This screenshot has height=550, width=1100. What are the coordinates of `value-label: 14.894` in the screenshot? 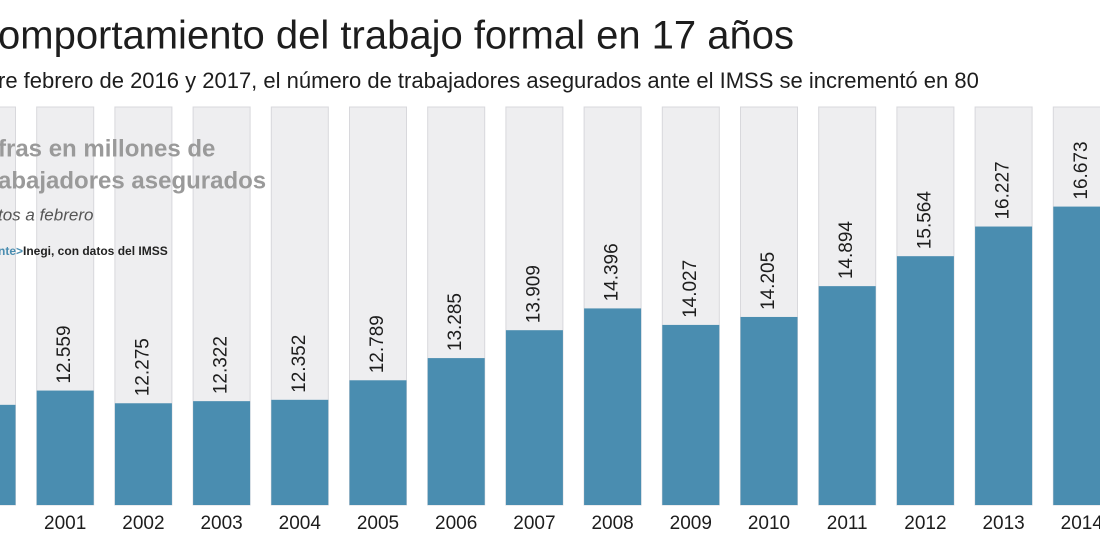 It's located at (846, 250).